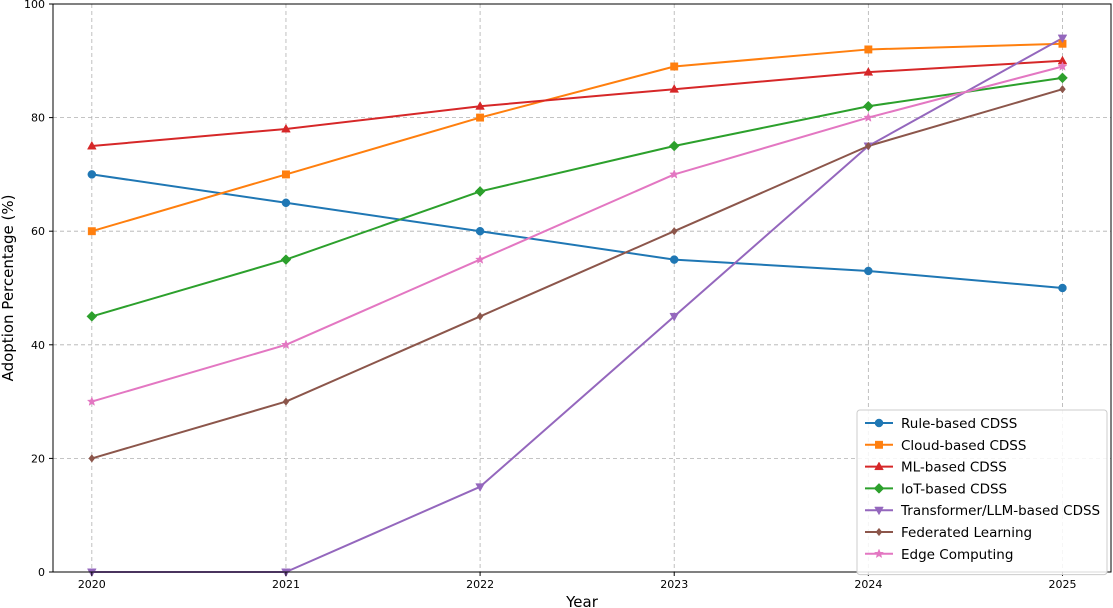 This screenshot has height=608, width=1113. What do you see at coordinates (1000, 511) in the screenshot?
I see `legend-label: Transformer/LLM-based CDSS` at bounding box center [1000, 511].